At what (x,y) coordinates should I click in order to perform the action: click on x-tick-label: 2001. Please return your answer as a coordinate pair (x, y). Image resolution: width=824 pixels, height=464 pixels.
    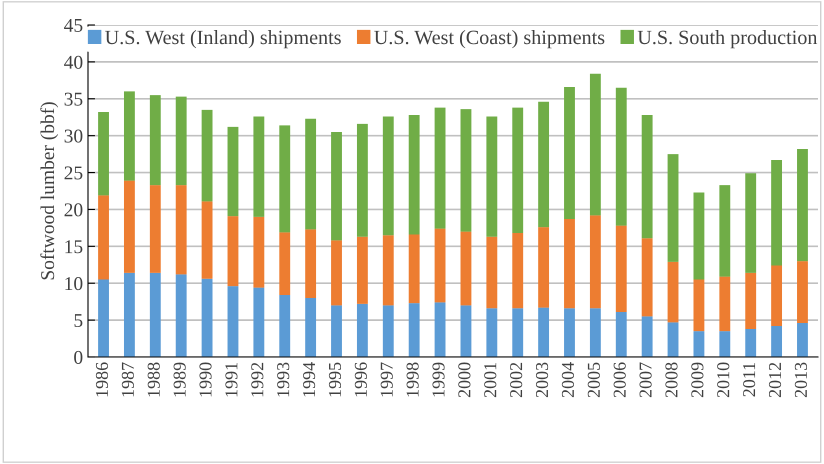
    Looking at the image, I should click on (490, 380).